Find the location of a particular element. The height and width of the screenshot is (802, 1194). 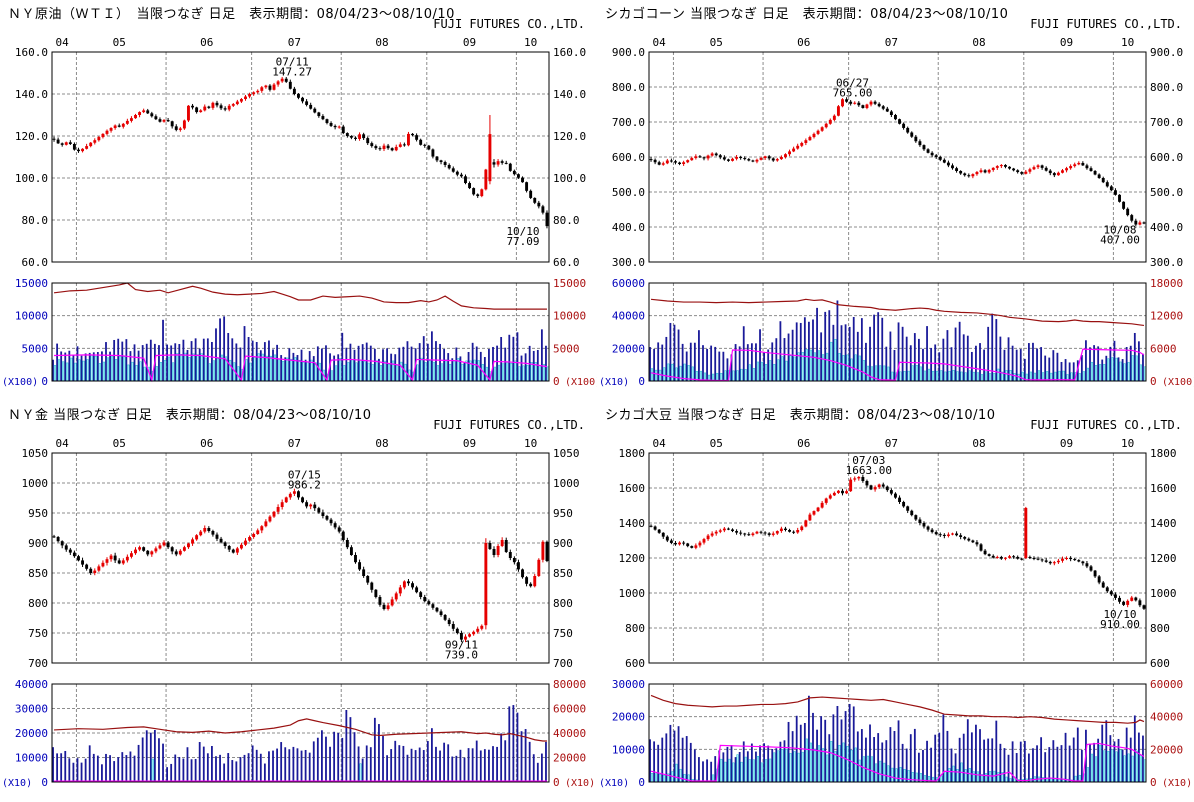

svg-text: 160.0 is located at coordinates (31, 52).